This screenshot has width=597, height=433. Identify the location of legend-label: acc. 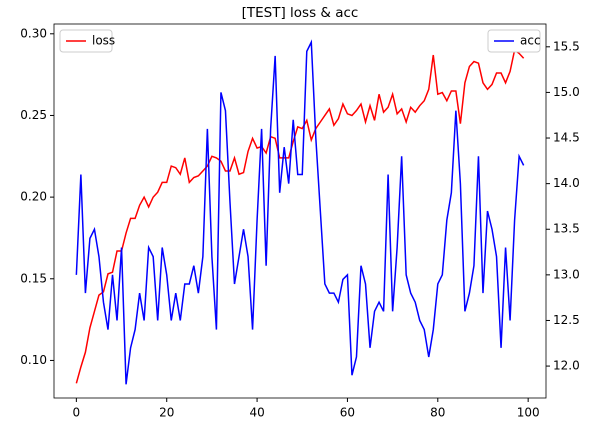
(530, 41).